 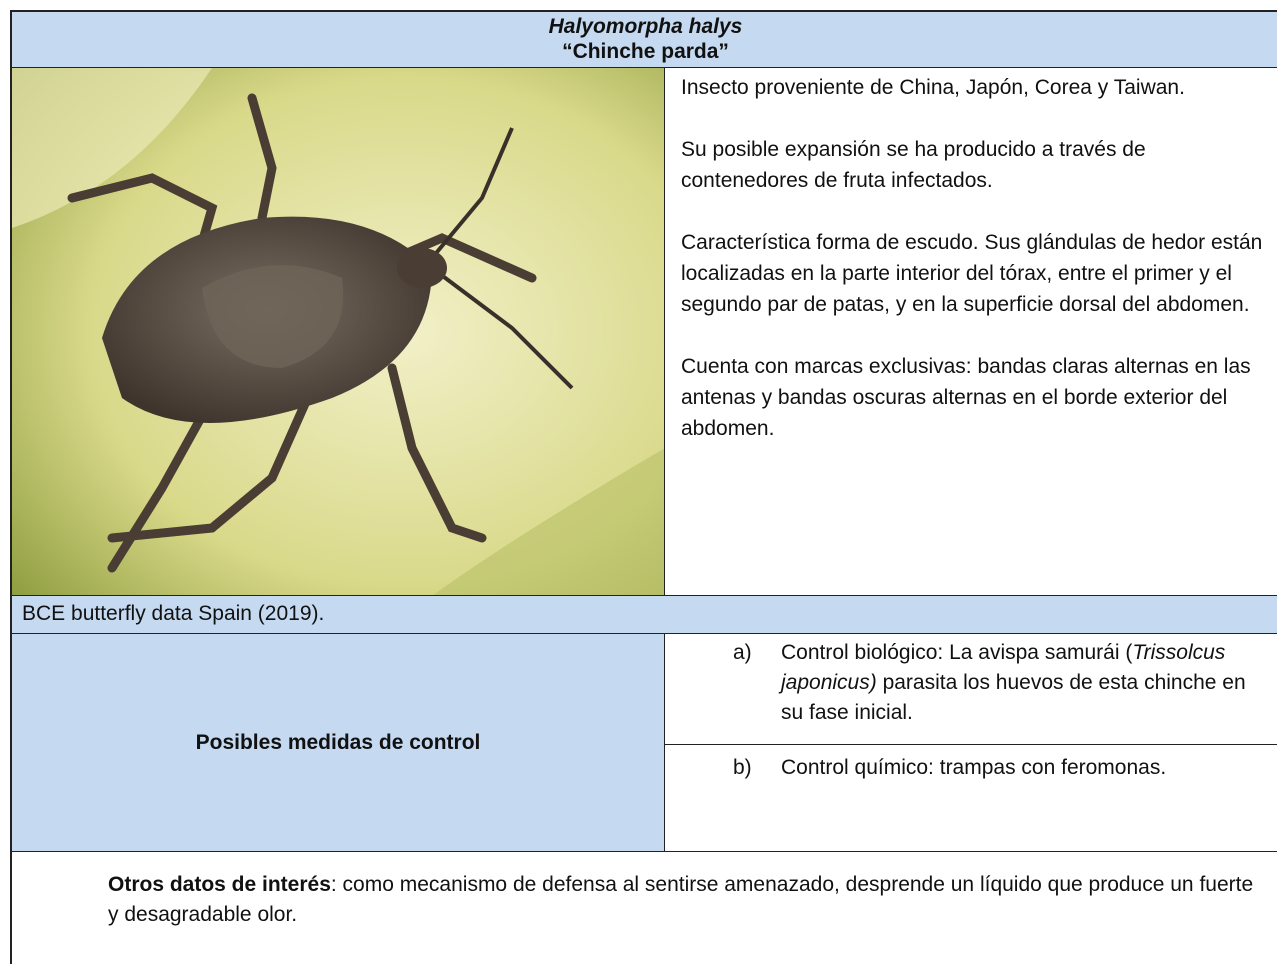 What do you see at coordinates (645, 26) in the screenshot?
I see `species-name: Halyomorpha halys` at bounding box center [645, 26].